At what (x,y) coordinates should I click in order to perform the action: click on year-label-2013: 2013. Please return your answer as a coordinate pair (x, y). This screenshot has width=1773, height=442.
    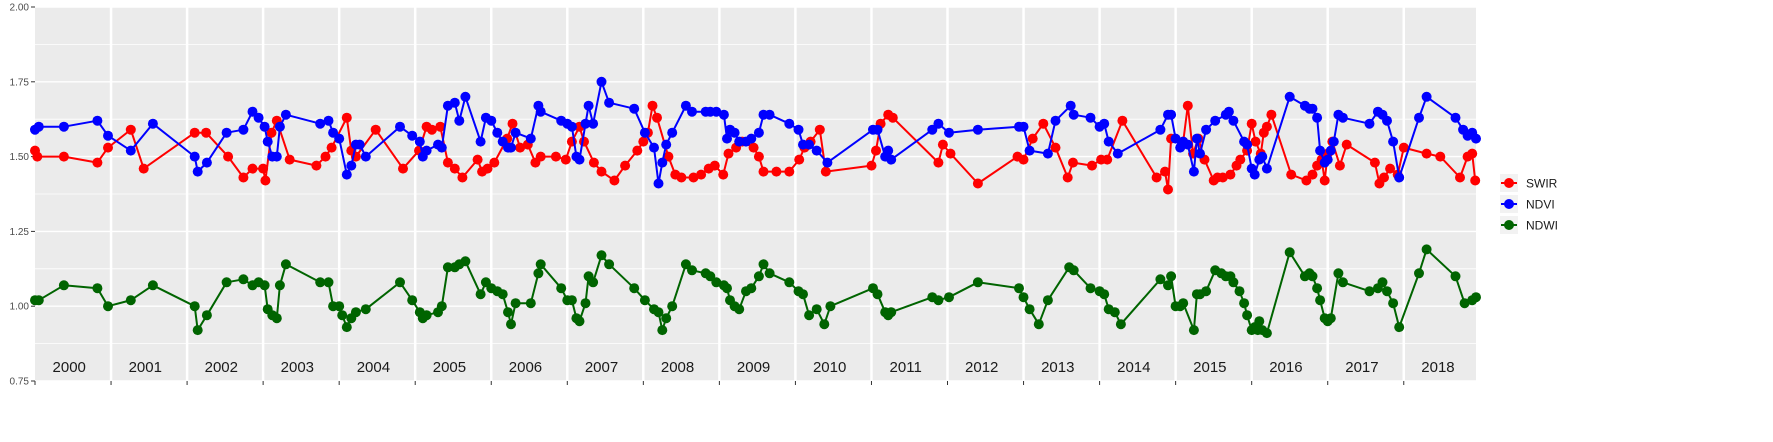
    Looking at the image, I should click on (1057, 367).